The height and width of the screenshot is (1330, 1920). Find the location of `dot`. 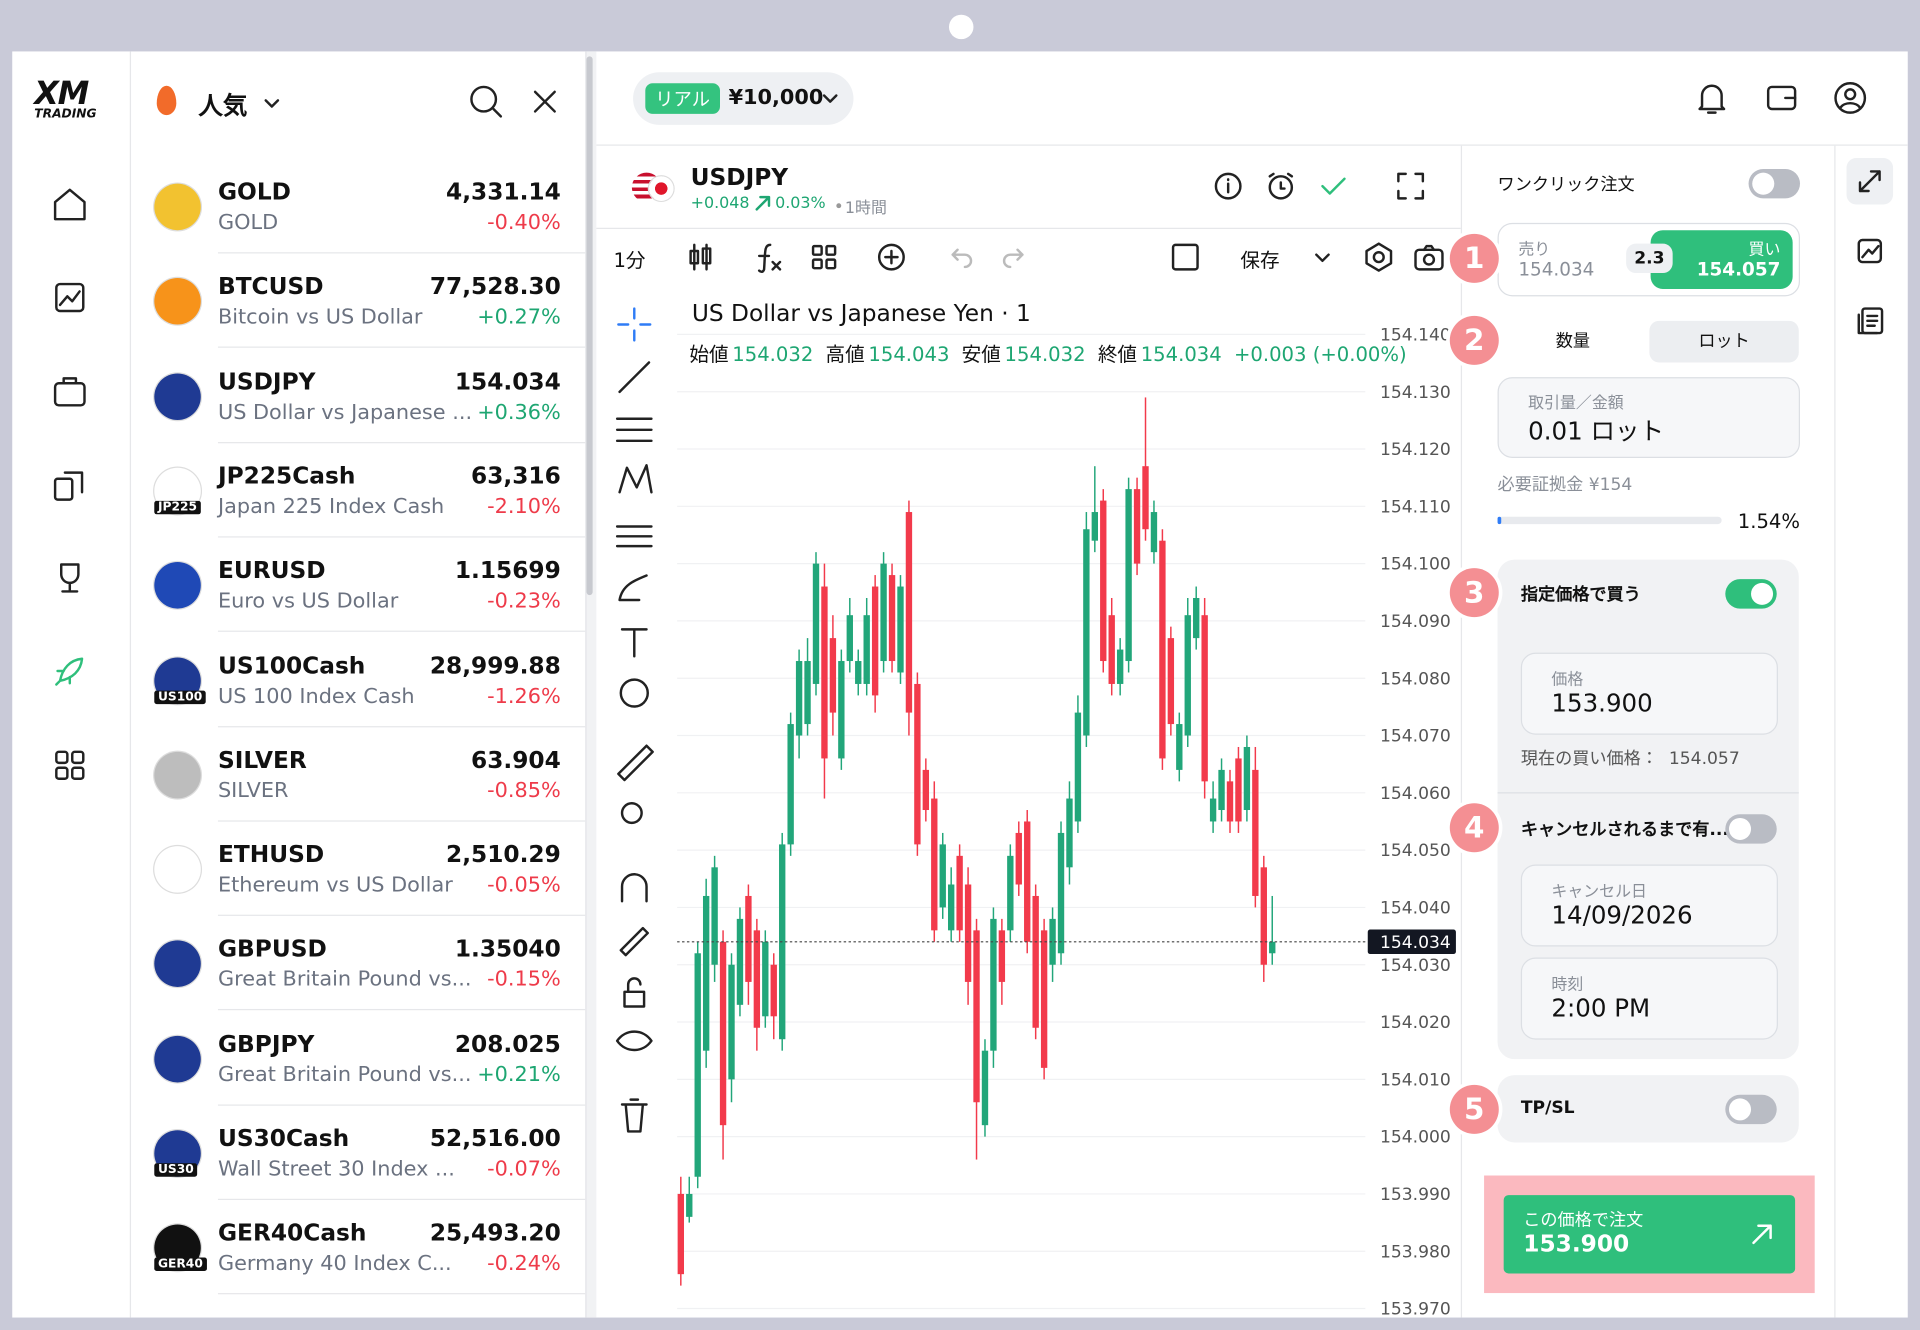

dot is located at coordinates (839, 206).